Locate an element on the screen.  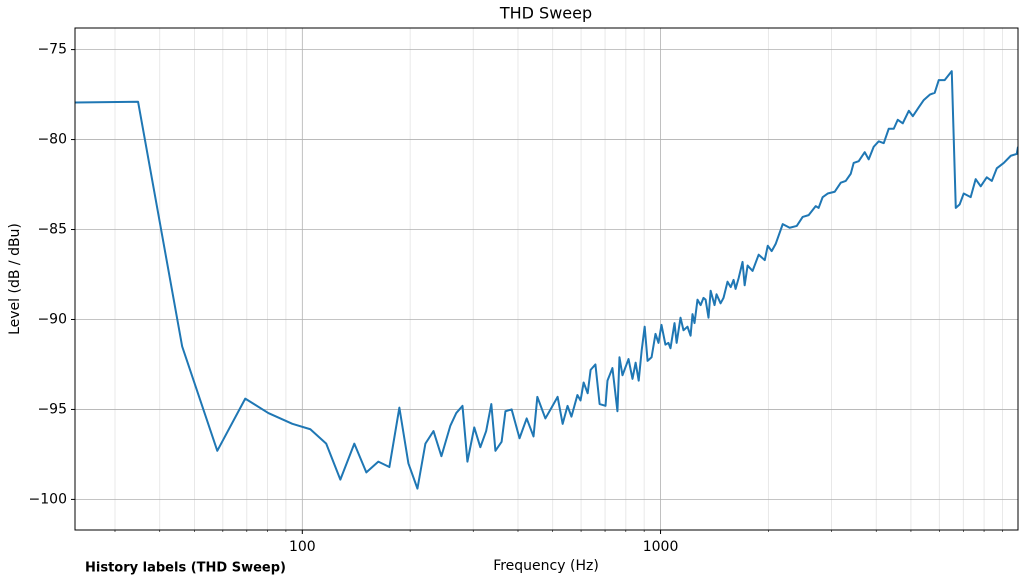
x-axis-label: Frequency (Hz) is located at coordinates (546, 566).